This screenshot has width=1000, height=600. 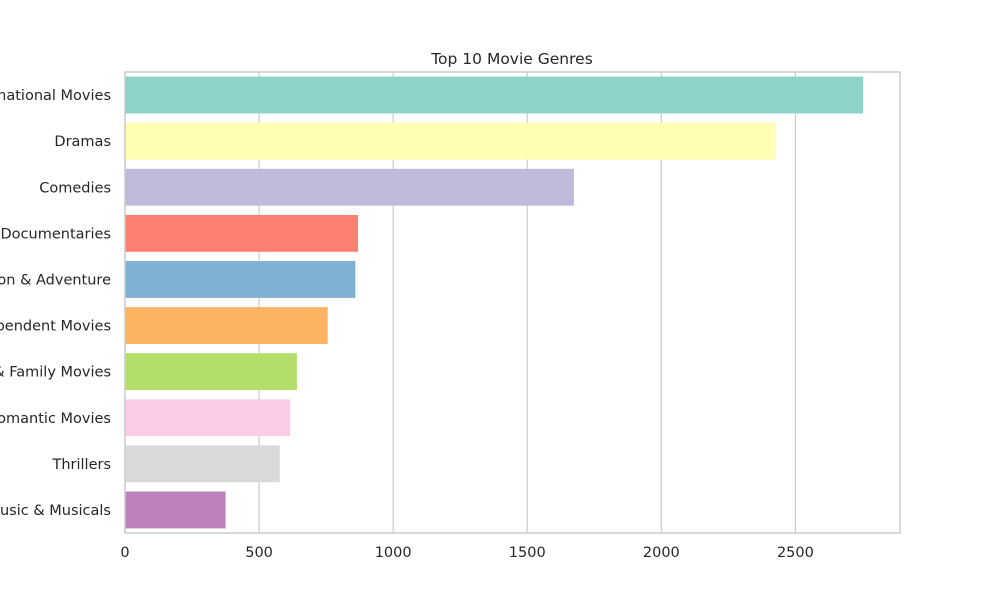 I want to click on x-tick-label: 1000, so click(x=393, y=553).